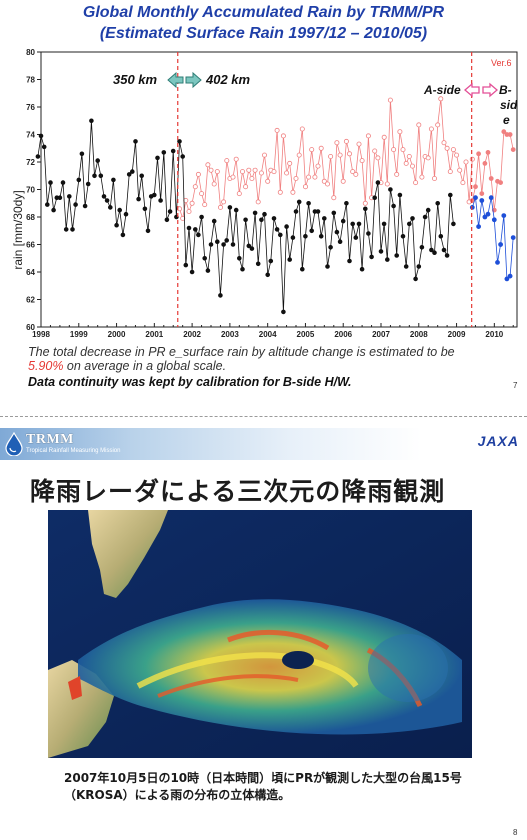  I want to click on x-tick-label: 2004, so click(268, 334).